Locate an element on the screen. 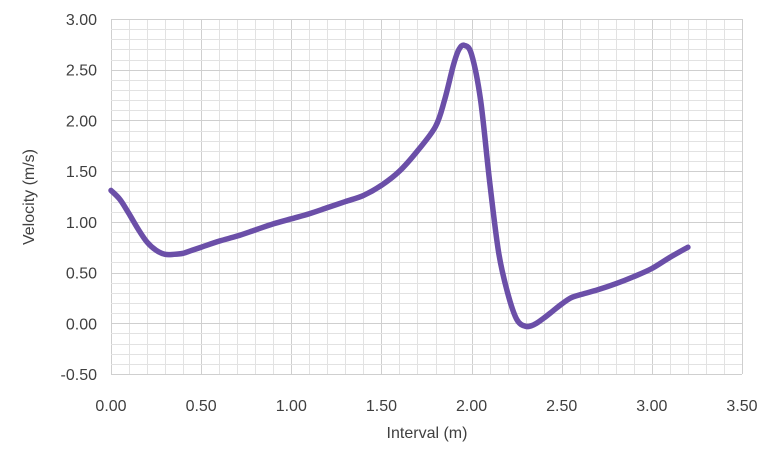  y-tick-label: 2.00 is located at coordinates (81, 121).